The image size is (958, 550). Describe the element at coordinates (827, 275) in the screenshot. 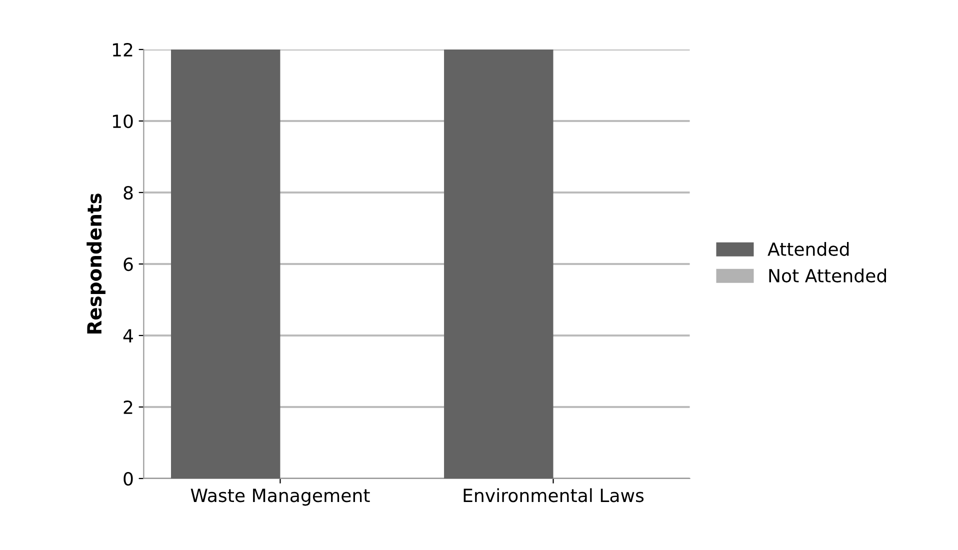

I see `legend-label: Not Attended` at that location.